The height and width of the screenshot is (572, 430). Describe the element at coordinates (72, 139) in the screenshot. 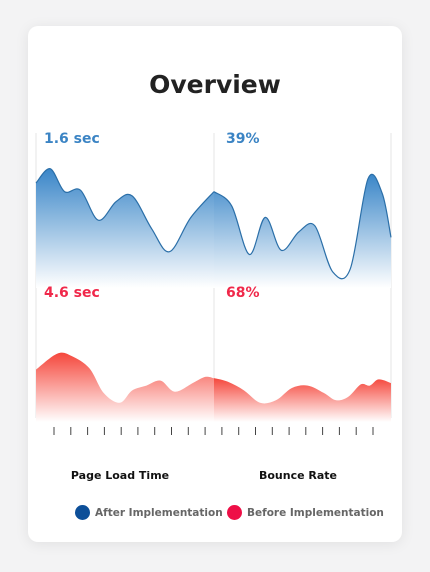

I see `after-value-page-load: 1.6 sec` at that location.